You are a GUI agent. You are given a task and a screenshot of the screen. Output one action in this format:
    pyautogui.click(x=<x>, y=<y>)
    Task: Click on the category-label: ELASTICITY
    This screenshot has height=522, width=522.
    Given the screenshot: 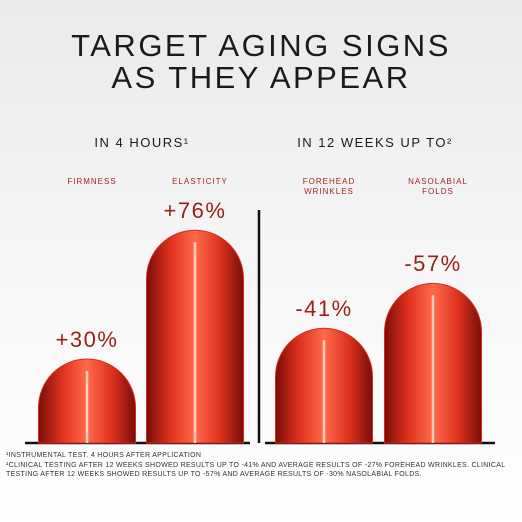 What is the action you would take?
    pyautogui.click(x=200, y=181)
    